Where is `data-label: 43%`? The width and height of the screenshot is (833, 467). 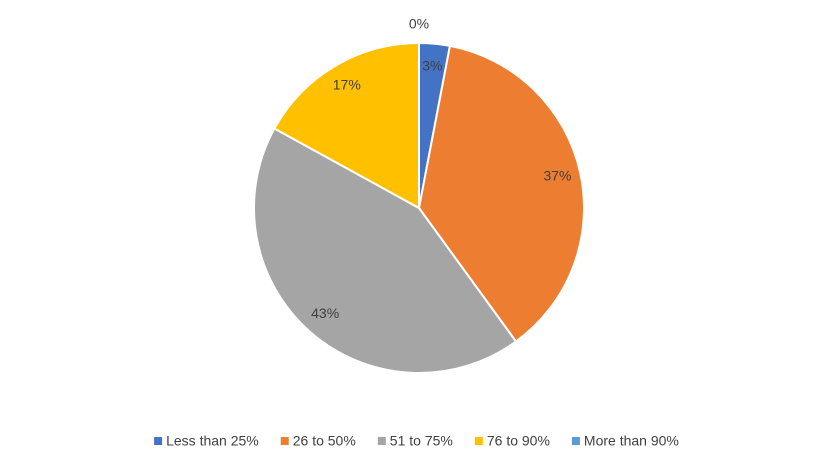 data-label: 43% is located at coordinates (325, 313).